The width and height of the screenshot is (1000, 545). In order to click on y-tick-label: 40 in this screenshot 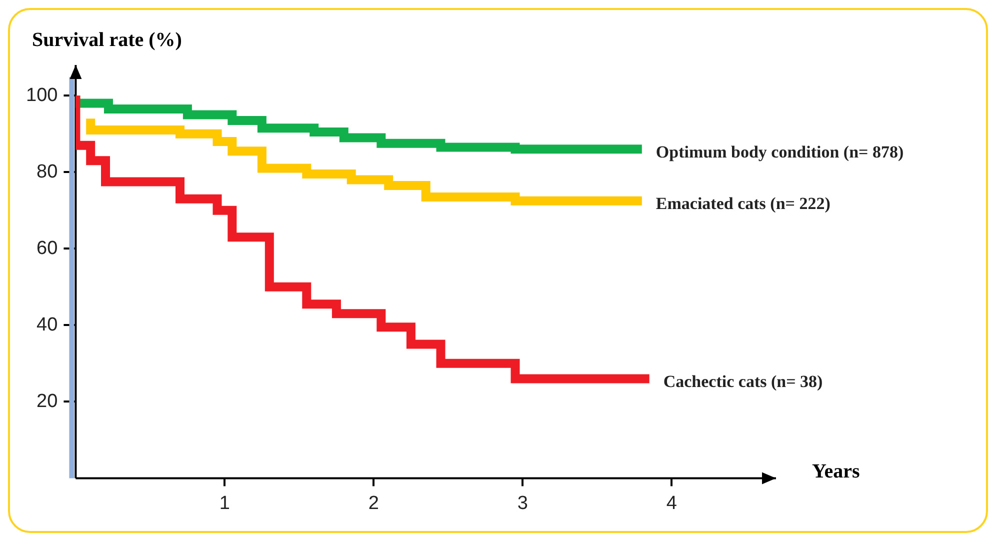, I will do `click(47, 325)`.